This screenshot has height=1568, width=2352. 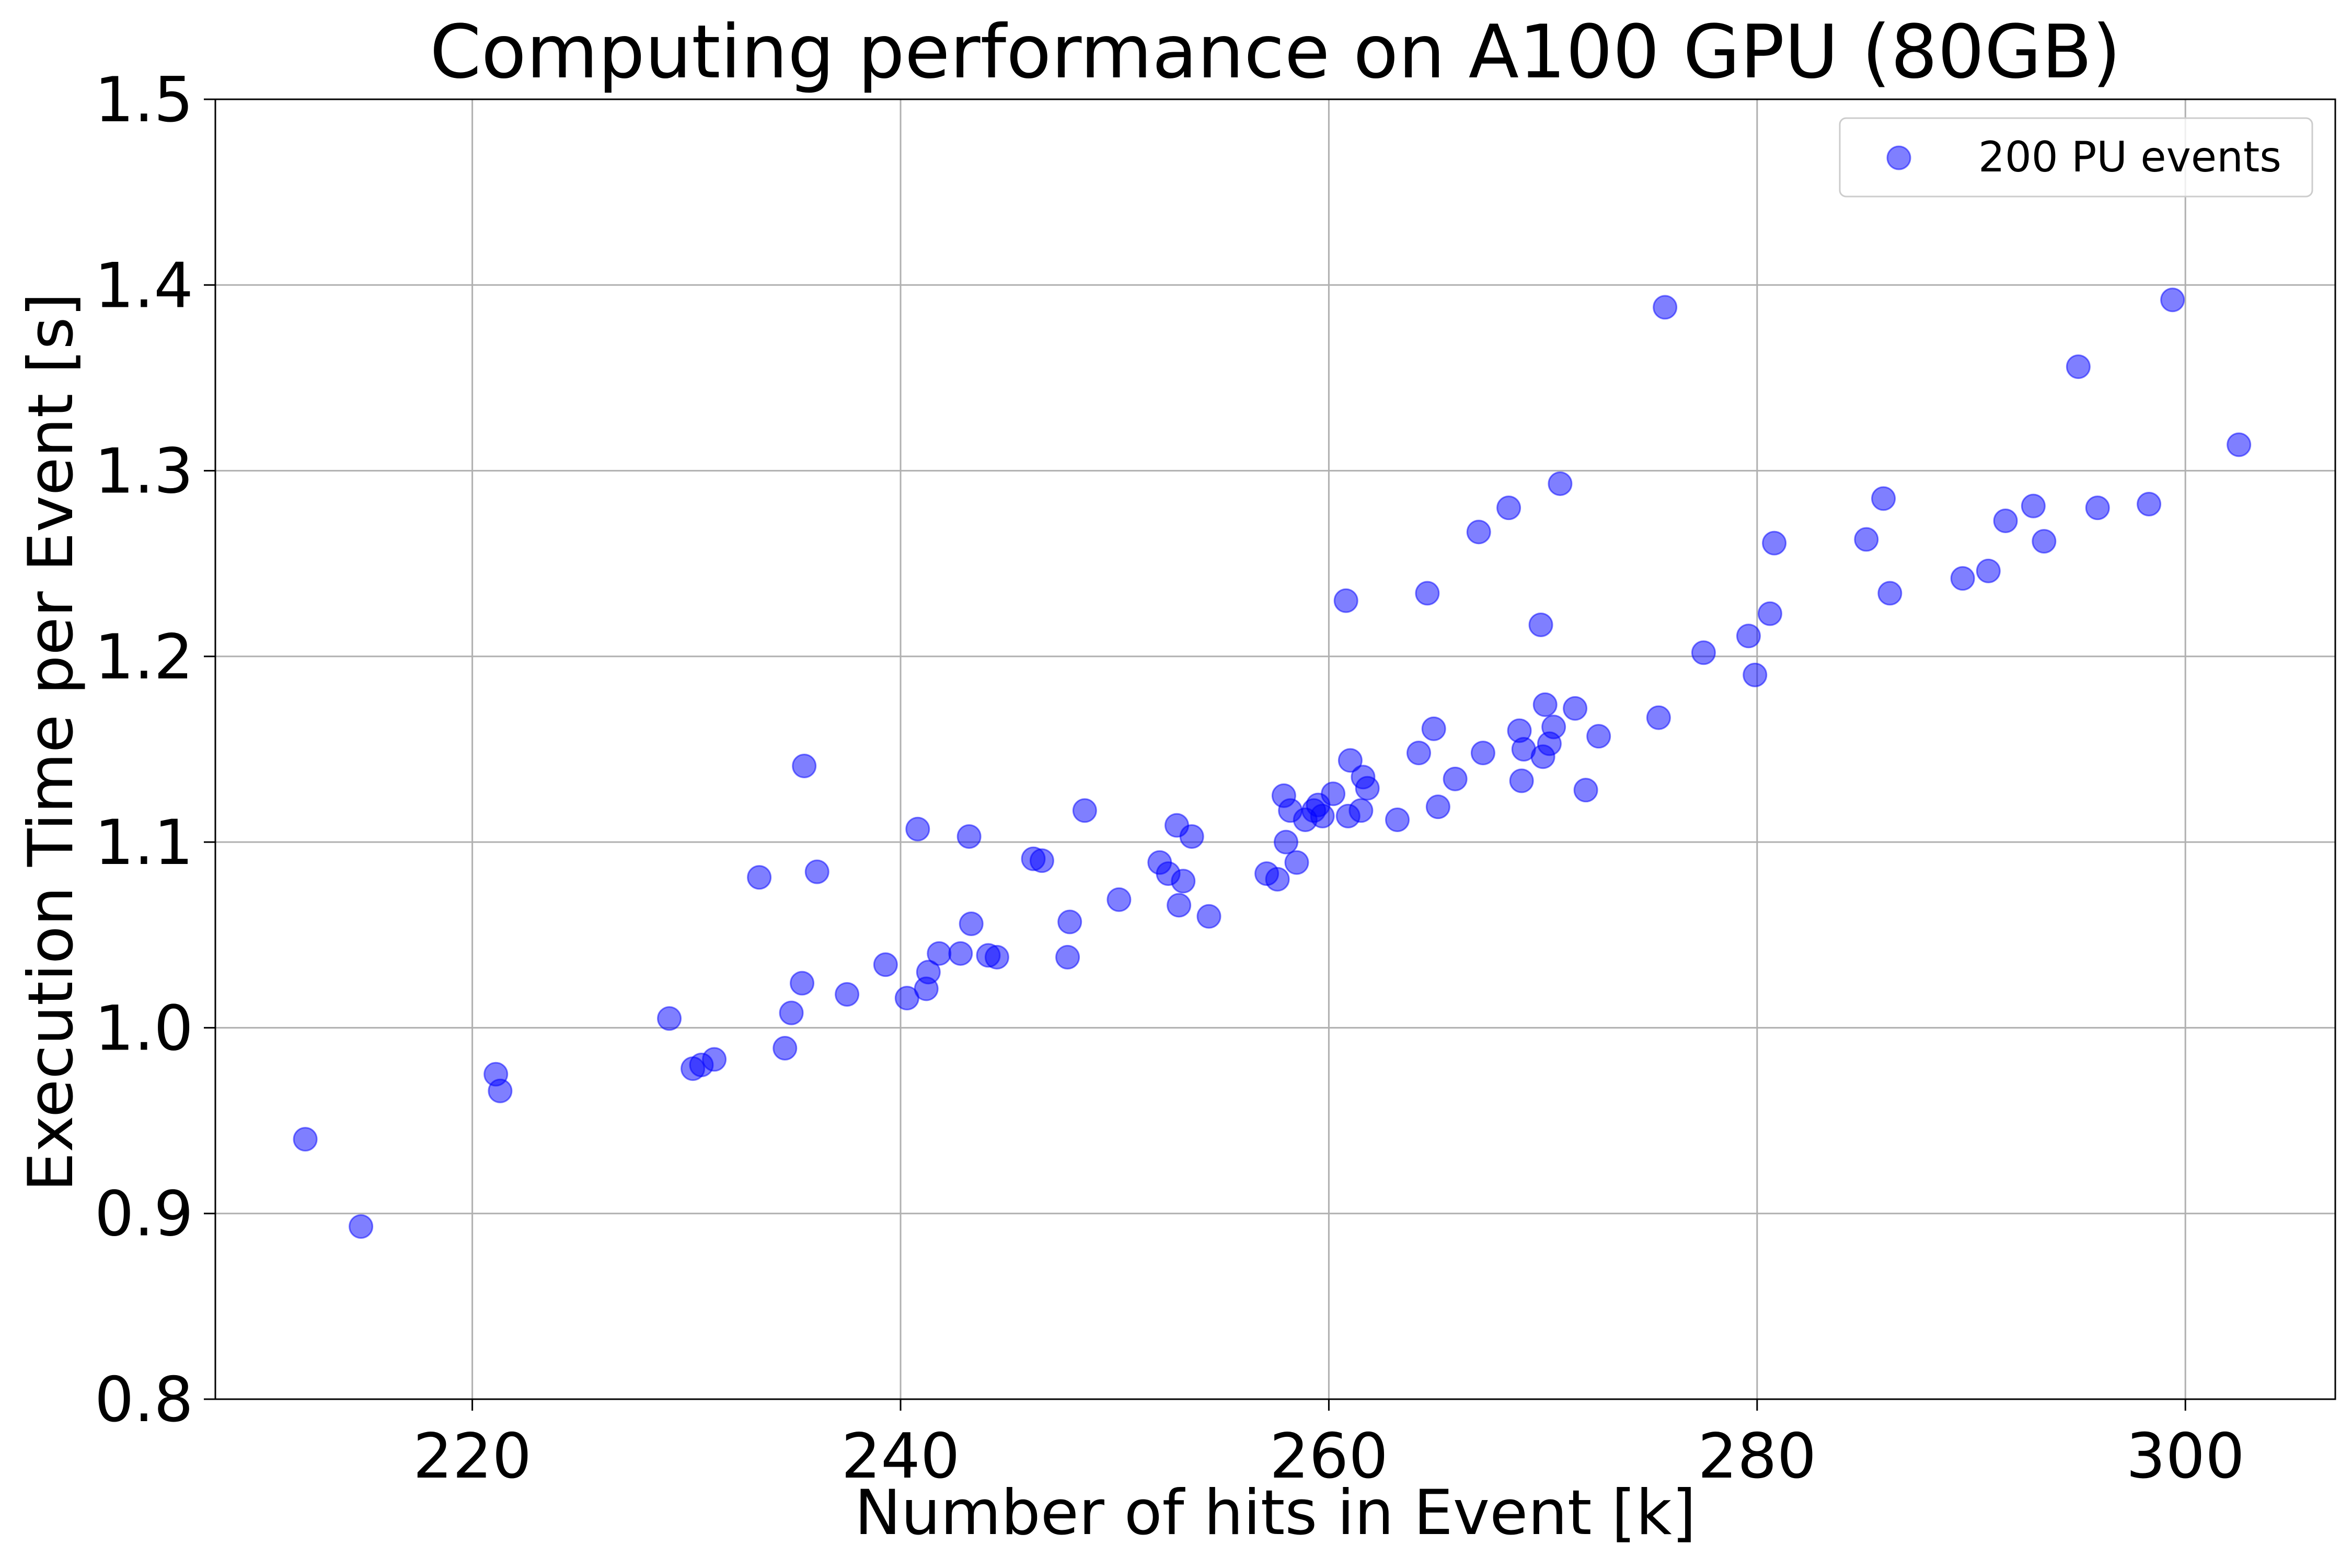 I want to click on y-axis-label: Execution Time per Event [s], so click(x=51, y=742).